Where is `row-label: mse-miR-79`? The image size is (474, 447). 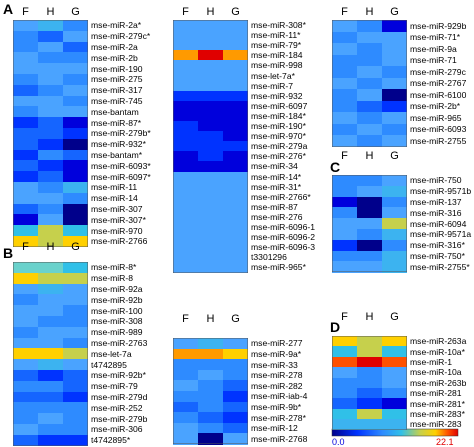 row-label: mse-miR-79 is located at coordinates (114, 386).